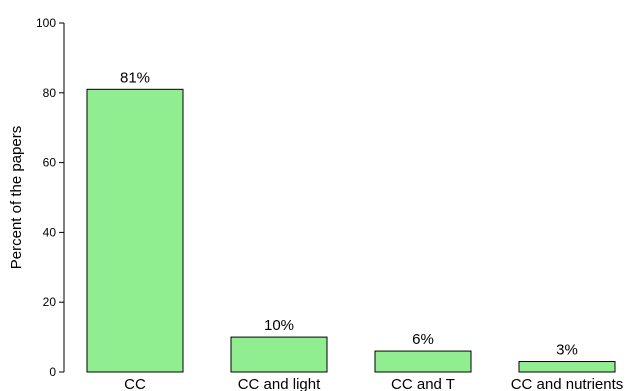  What do you see at coordinates (279, 383) in the screenshot?
I see `category-label: CC and light` at bounding box center [279, 383].